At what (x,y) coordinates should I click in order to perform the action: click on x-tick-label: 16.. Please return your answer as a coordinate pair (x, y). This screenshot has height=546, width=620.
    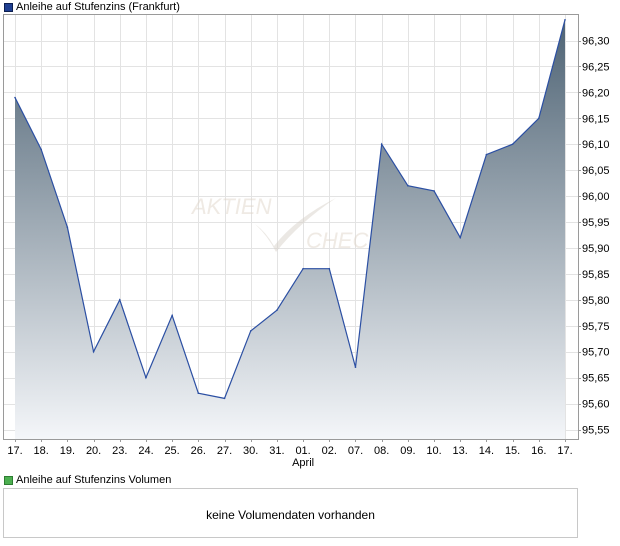
    Looking at the image, I should click on (538, 451).